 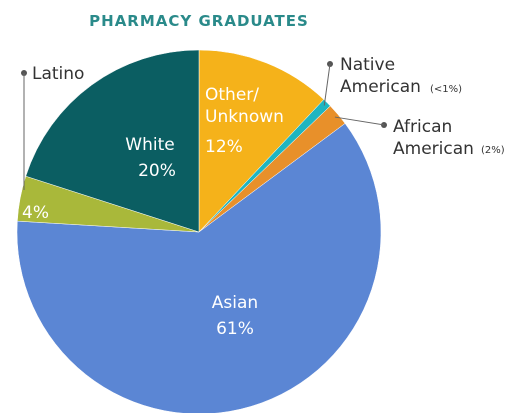 What do you see at coordinates (244, 117) in the screenshot?
I see `label-line: Unknown` at bounding box center [244, 117].